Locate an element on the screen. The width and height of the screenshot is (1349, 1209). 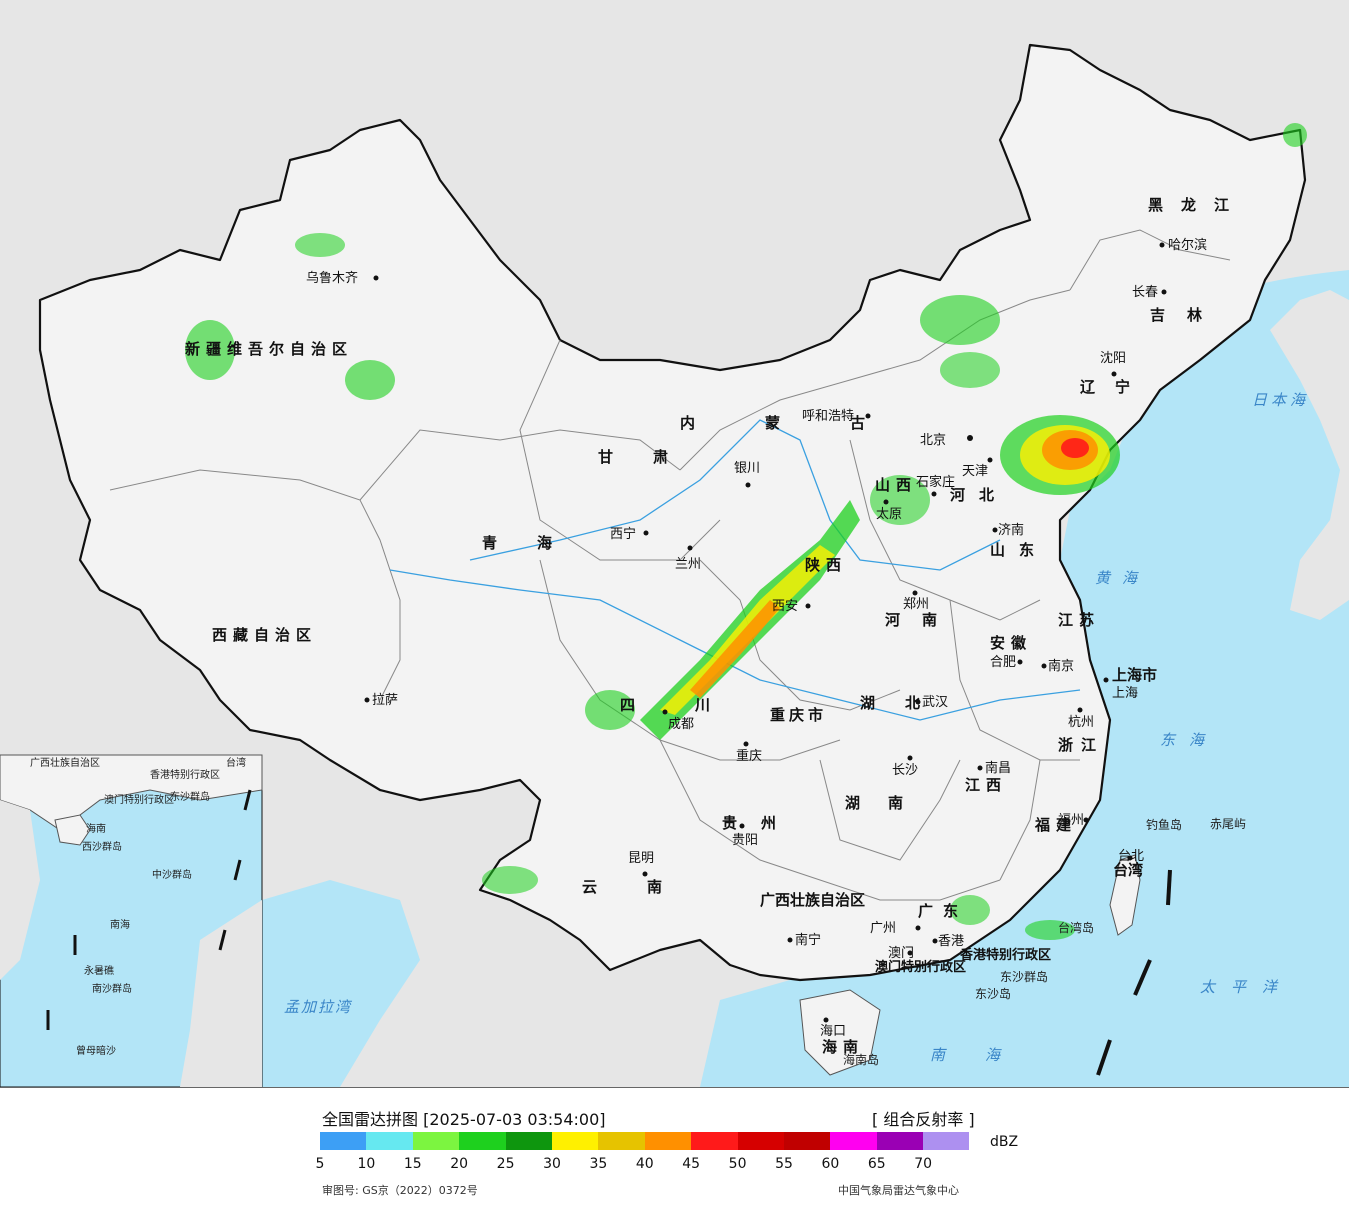
city-label: 济南 is located at coordinates (1011, 530).